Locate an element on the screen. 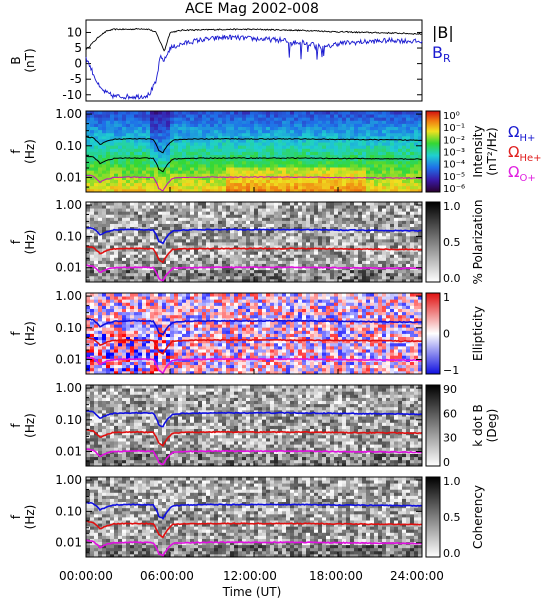 Image resolution: width=550 pixels, height=600 pixels. colorbar-tick-label: 10⁻² is located at coordinates (454, 140).